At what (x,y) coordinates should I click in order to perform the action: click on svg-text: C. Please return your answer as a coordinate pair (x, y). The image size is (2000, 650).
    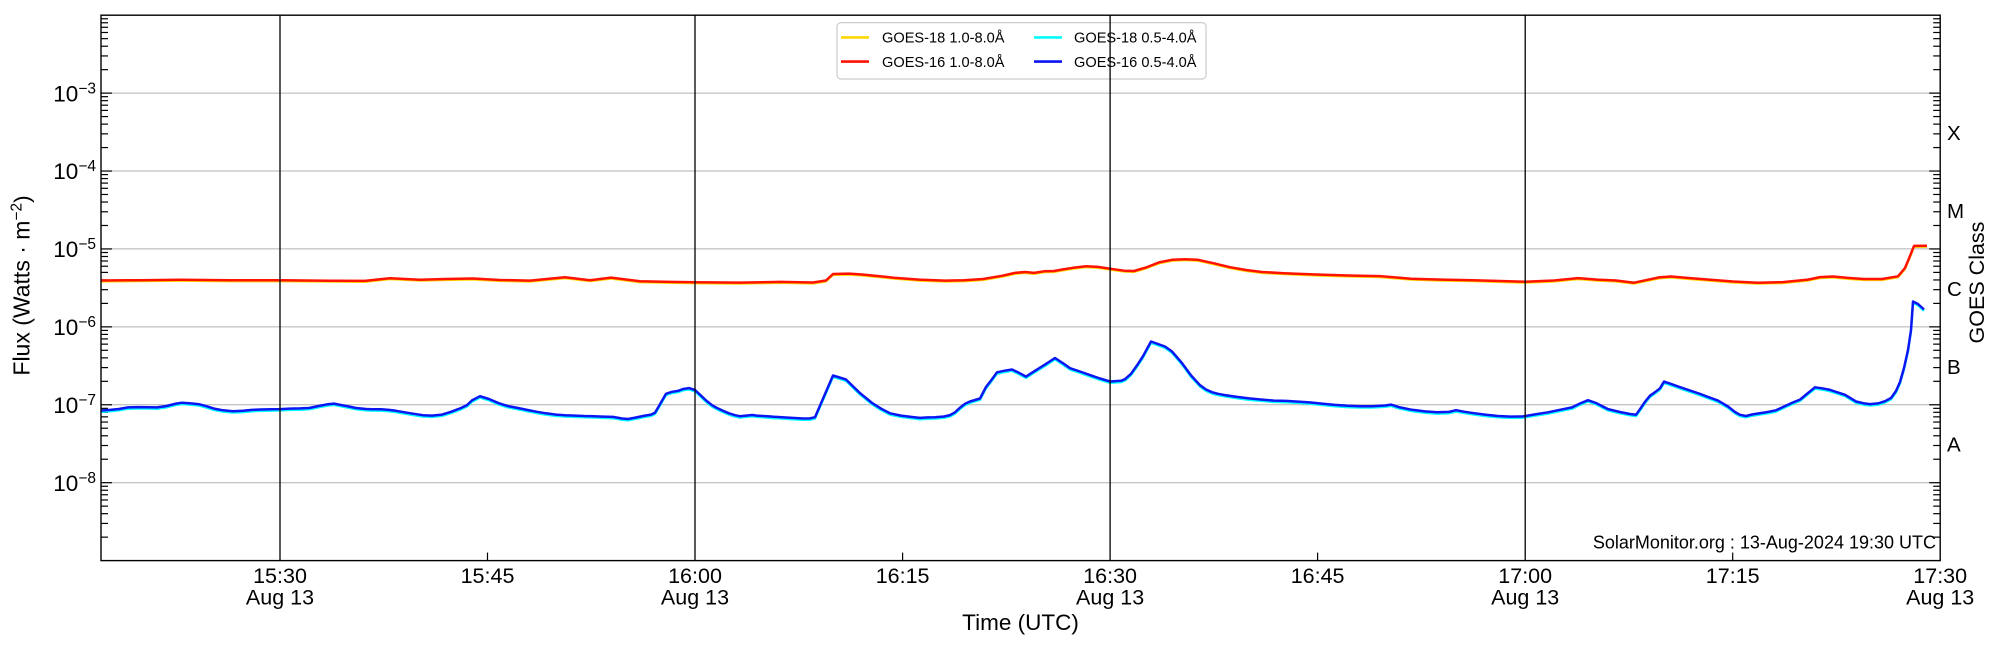
    Looking at the image, I should click on (1954, 289).